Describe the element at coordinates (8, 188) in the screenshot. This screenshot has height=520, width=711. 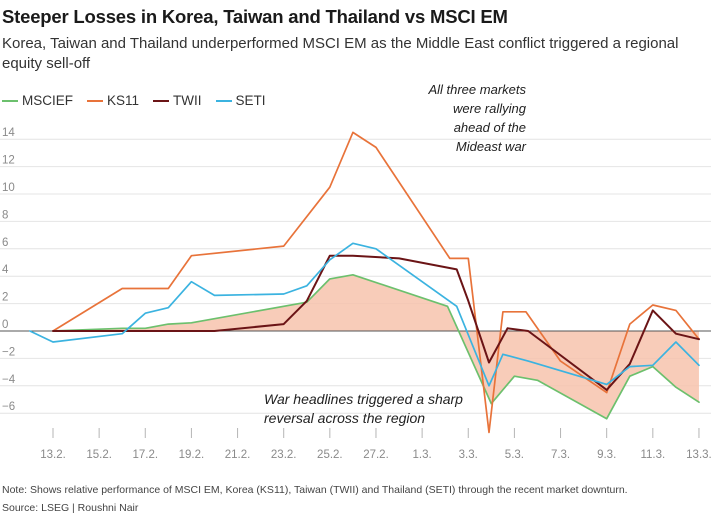
I see `y-tick-label-10: 10` at that location.